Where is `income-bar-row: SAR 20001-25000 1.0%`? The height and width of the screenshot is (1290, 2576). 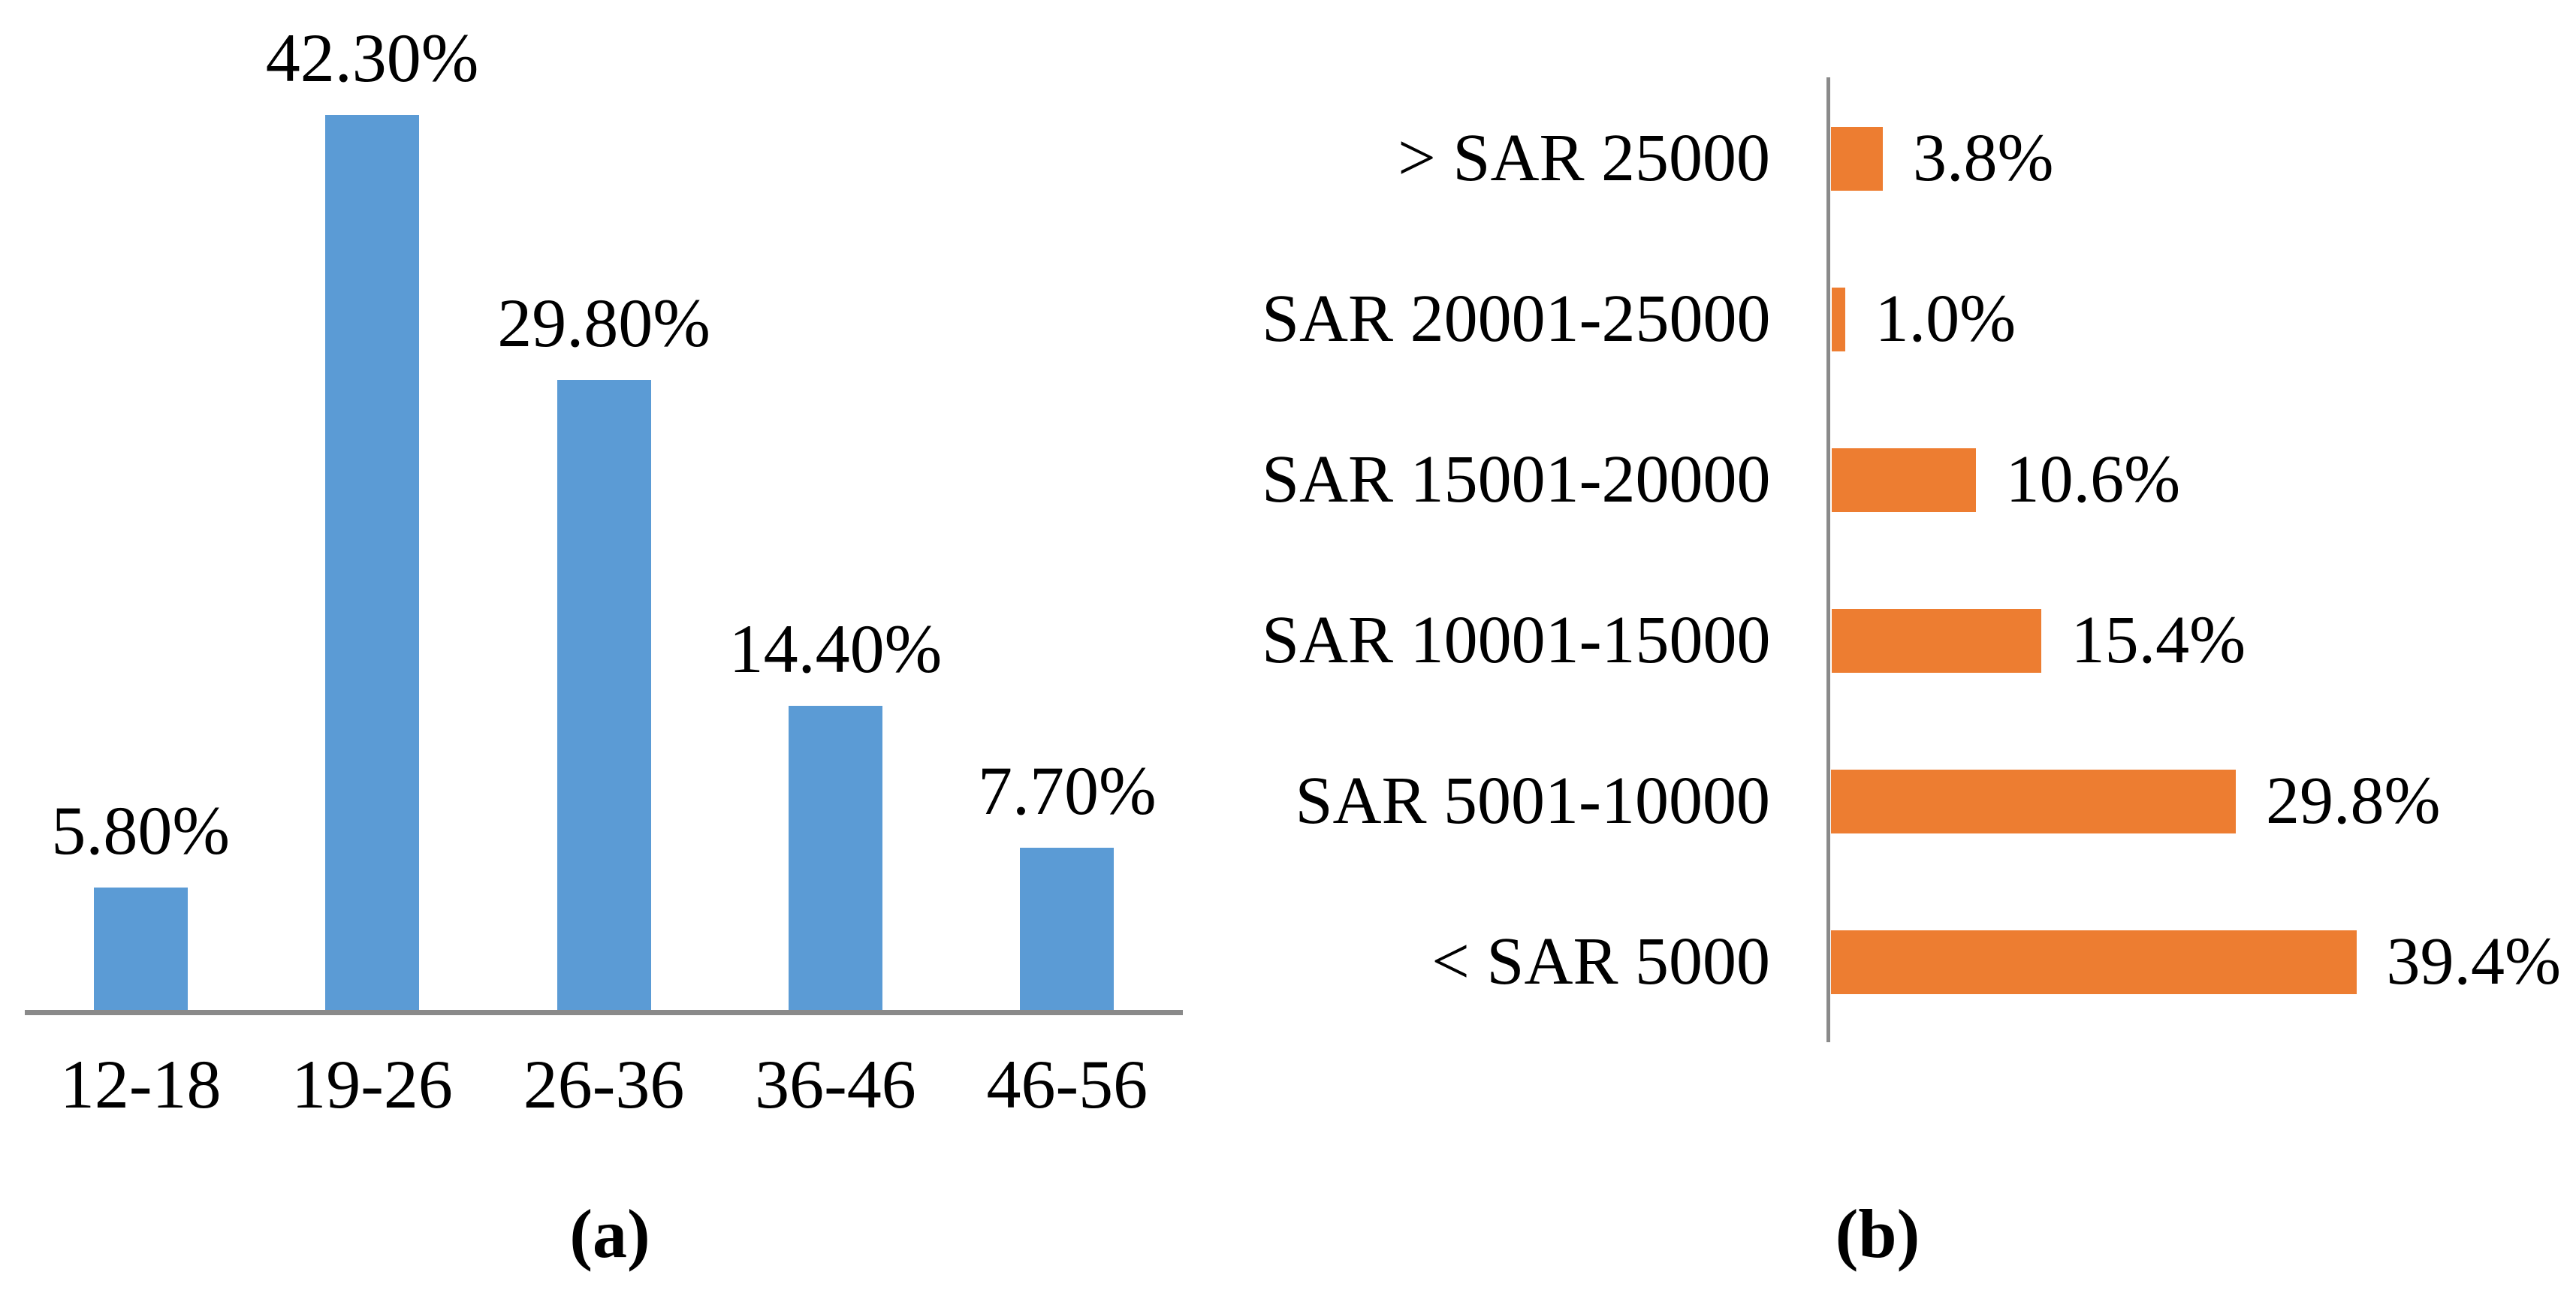
income-bar-row: SAR 20001-25000 1.0% is located at coordinates (1911, 319).